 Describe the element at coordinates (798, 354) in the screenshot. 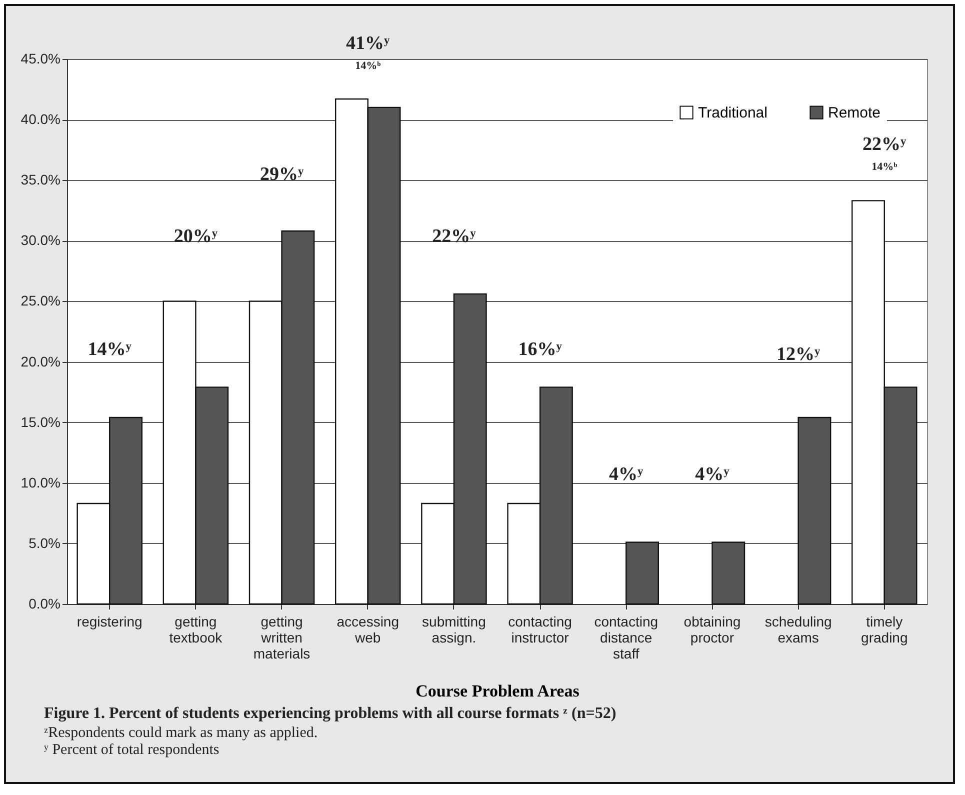

I see `annotation: 12%ʸ` at that location.